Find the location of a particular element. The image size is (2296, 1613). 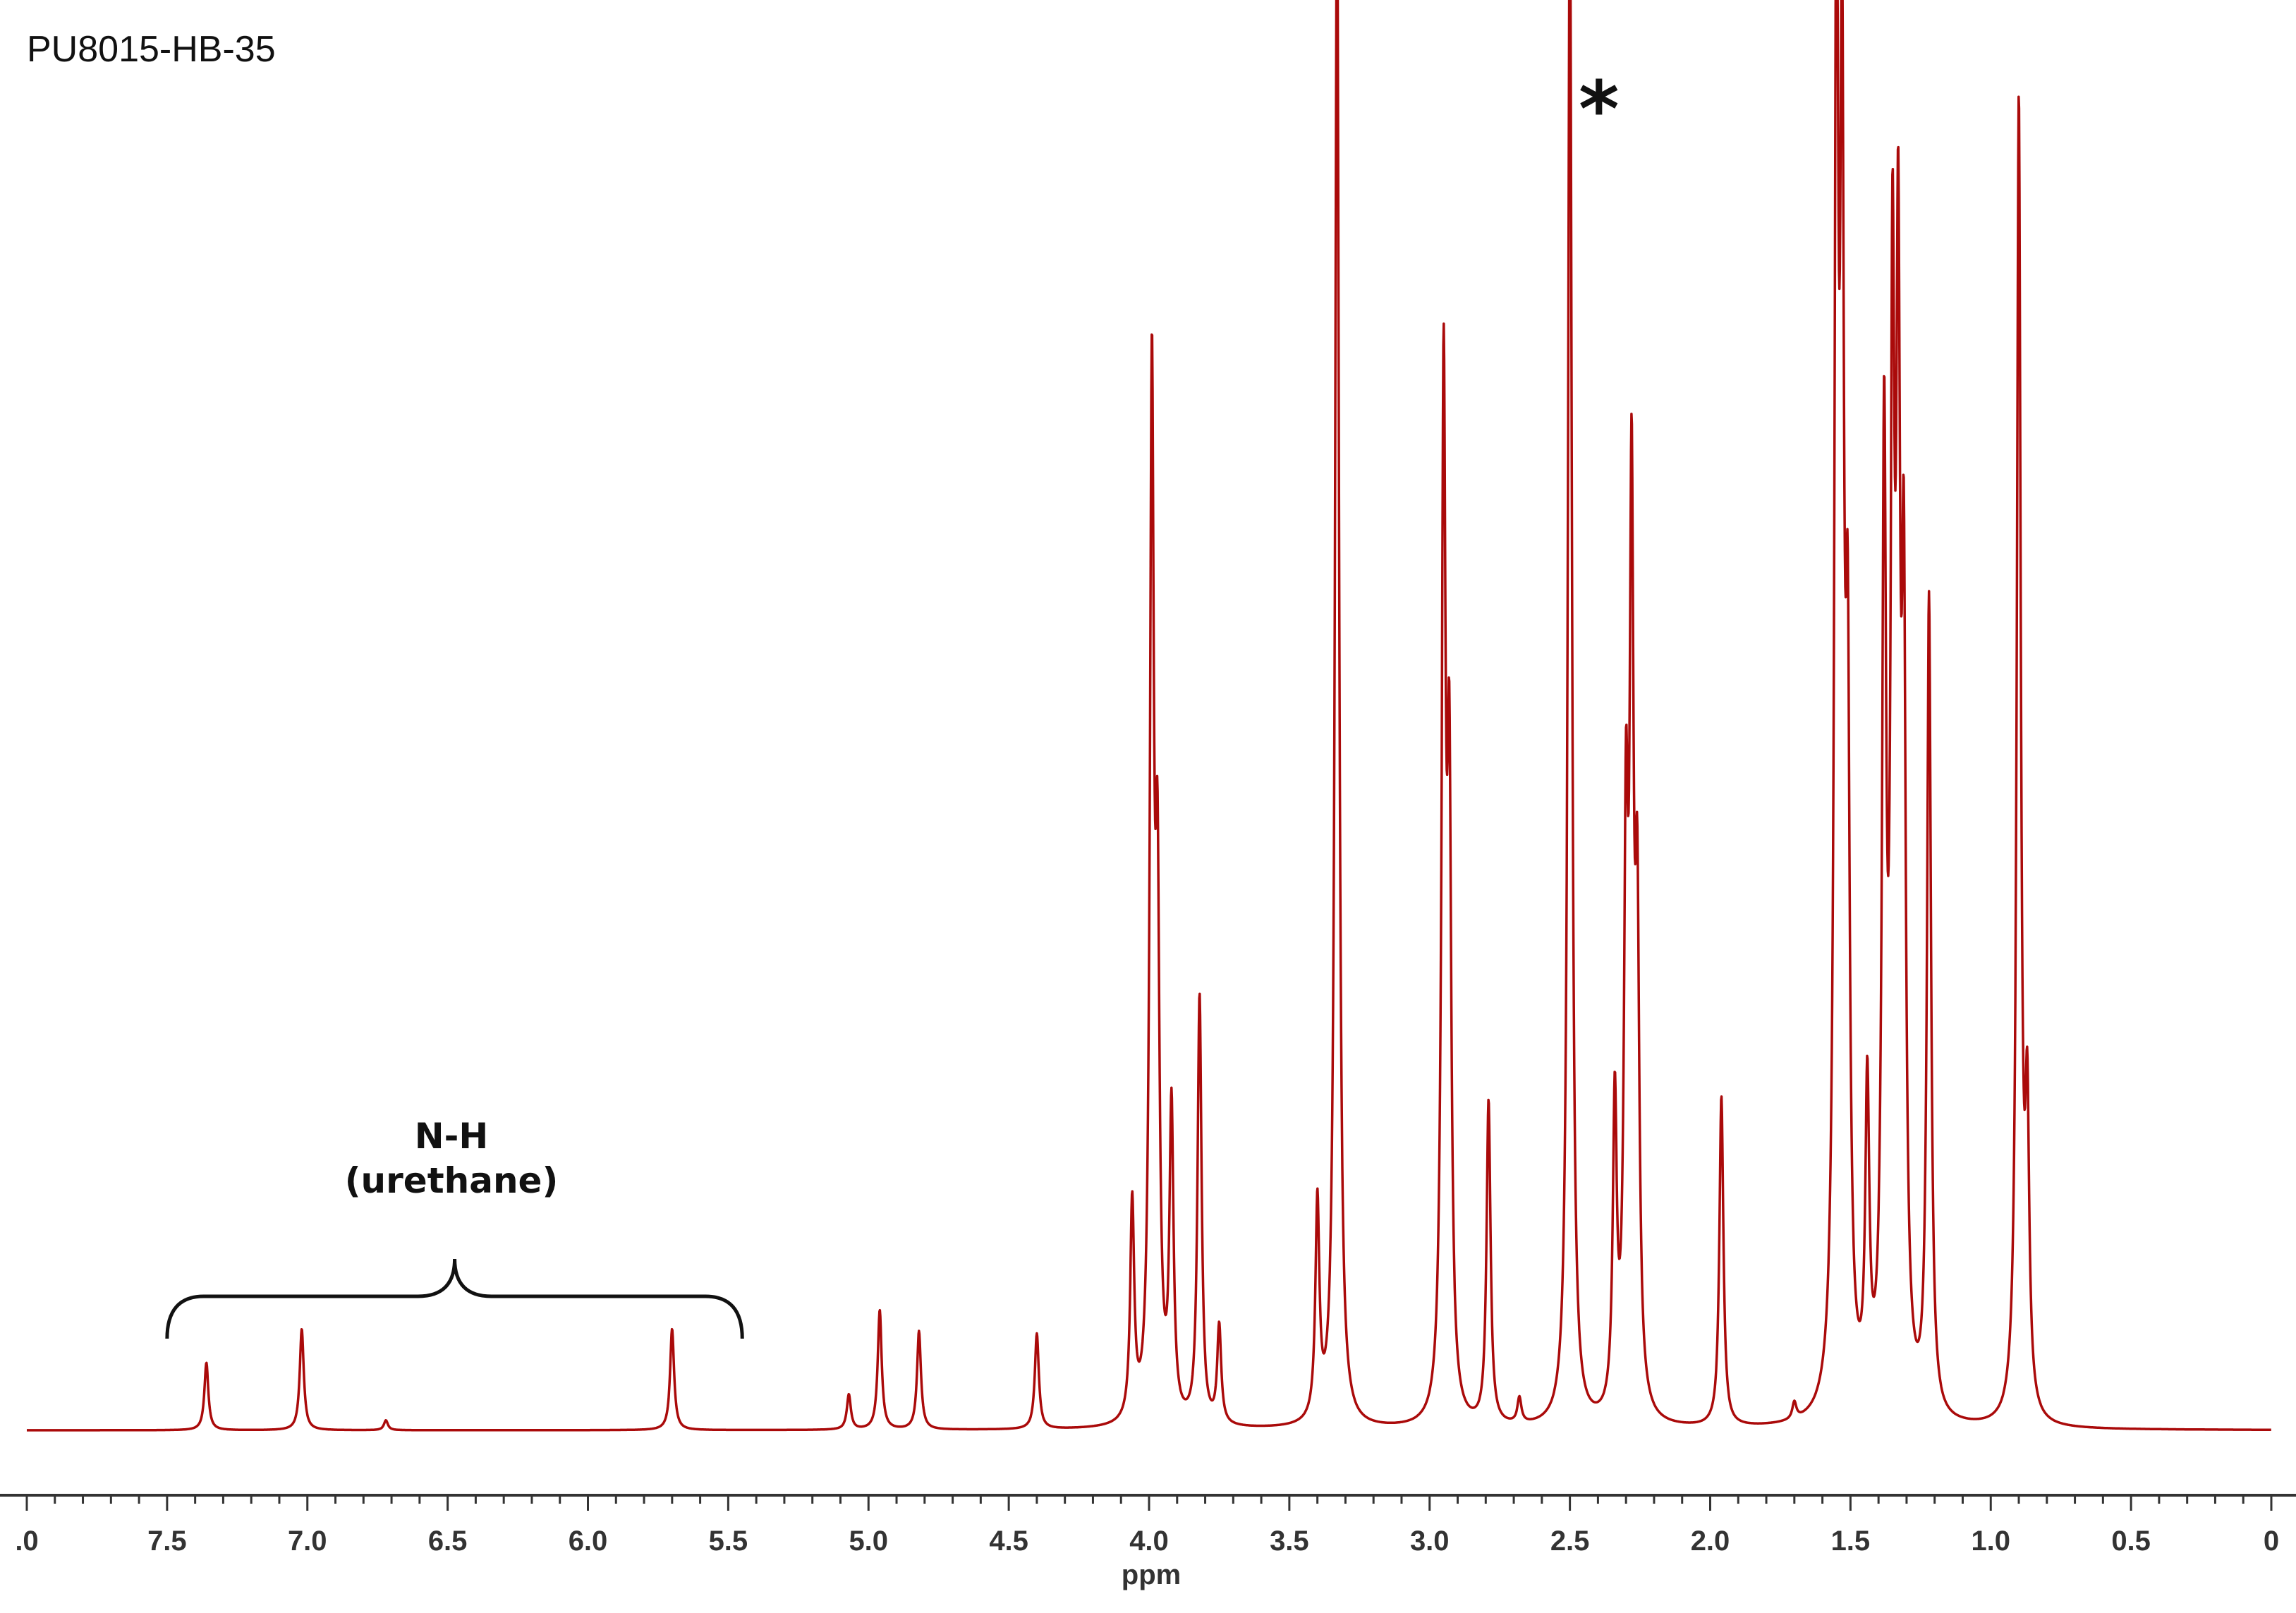

nh-annotation-line1: N-H is located at coordinates (451, 1136).